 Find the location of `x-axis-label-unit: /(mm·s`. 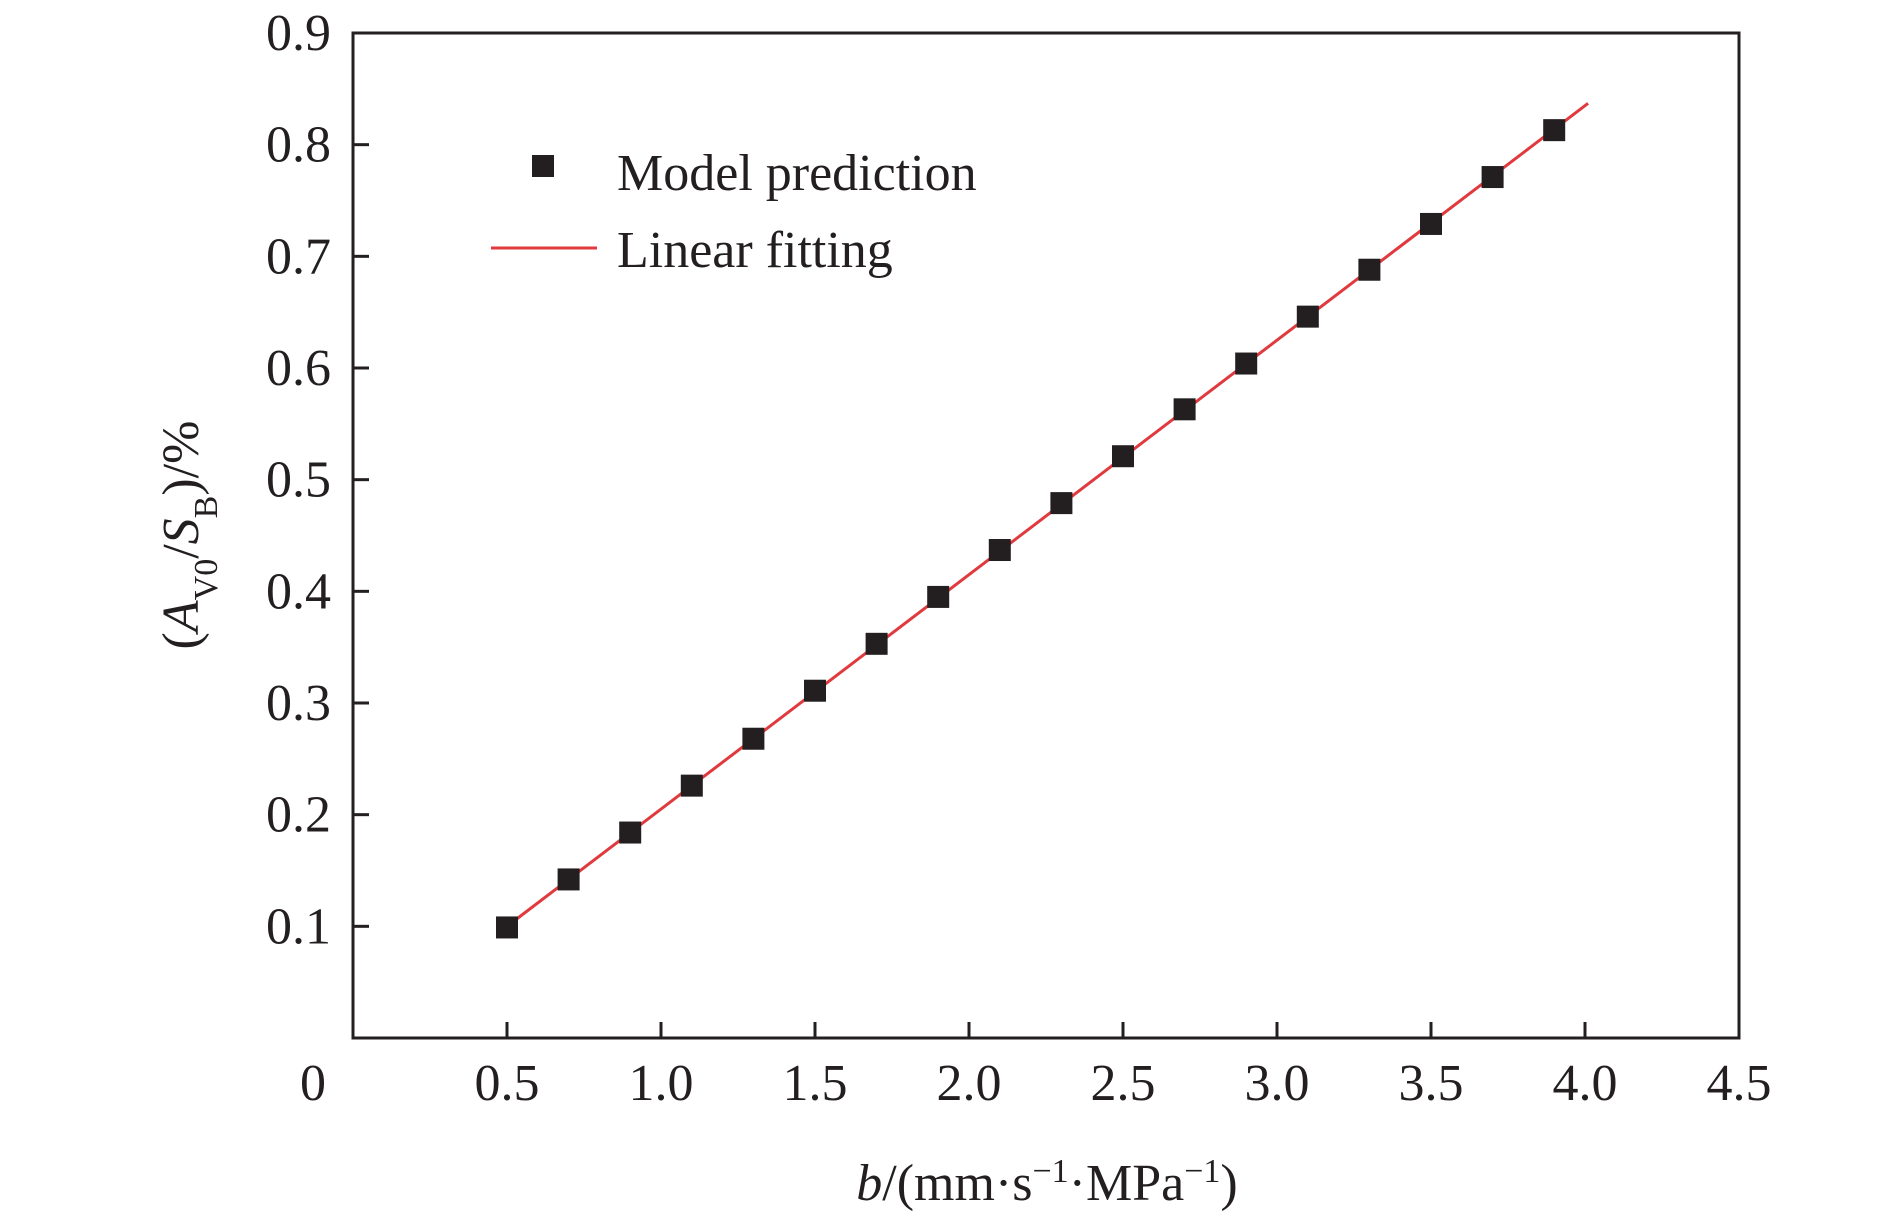

x-axis-label-unit: /(mm·s is located at coordinates (957, 1183).